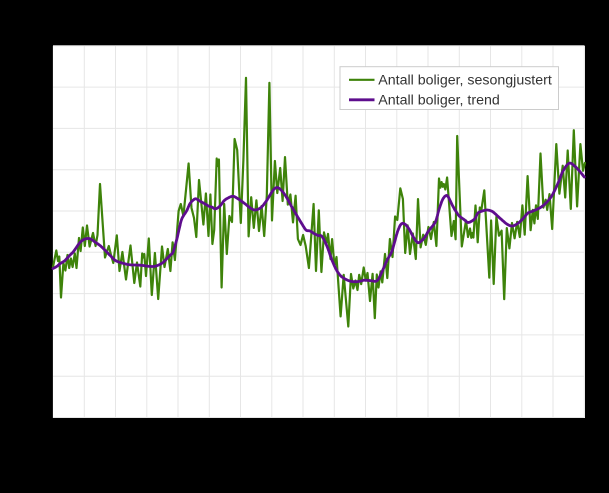  I want to click on svg-text: Antall boliger, sesongjustert, so click(465, 80).